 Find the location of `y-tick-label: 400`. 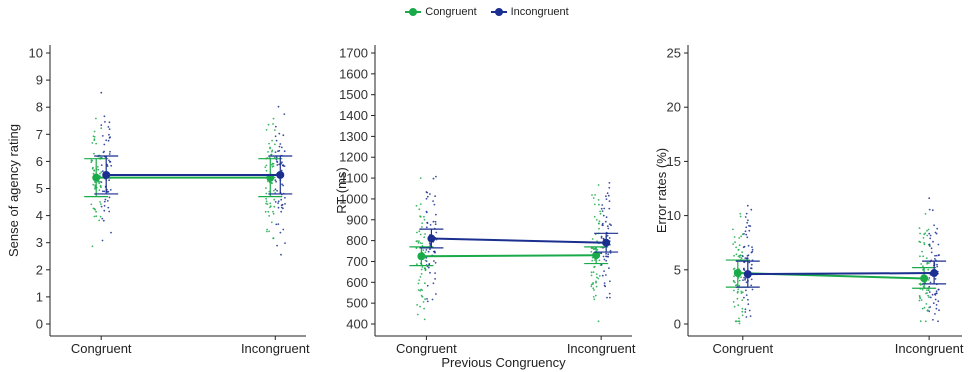

y-tick-label: 400 is located at coordinates (357, 324).